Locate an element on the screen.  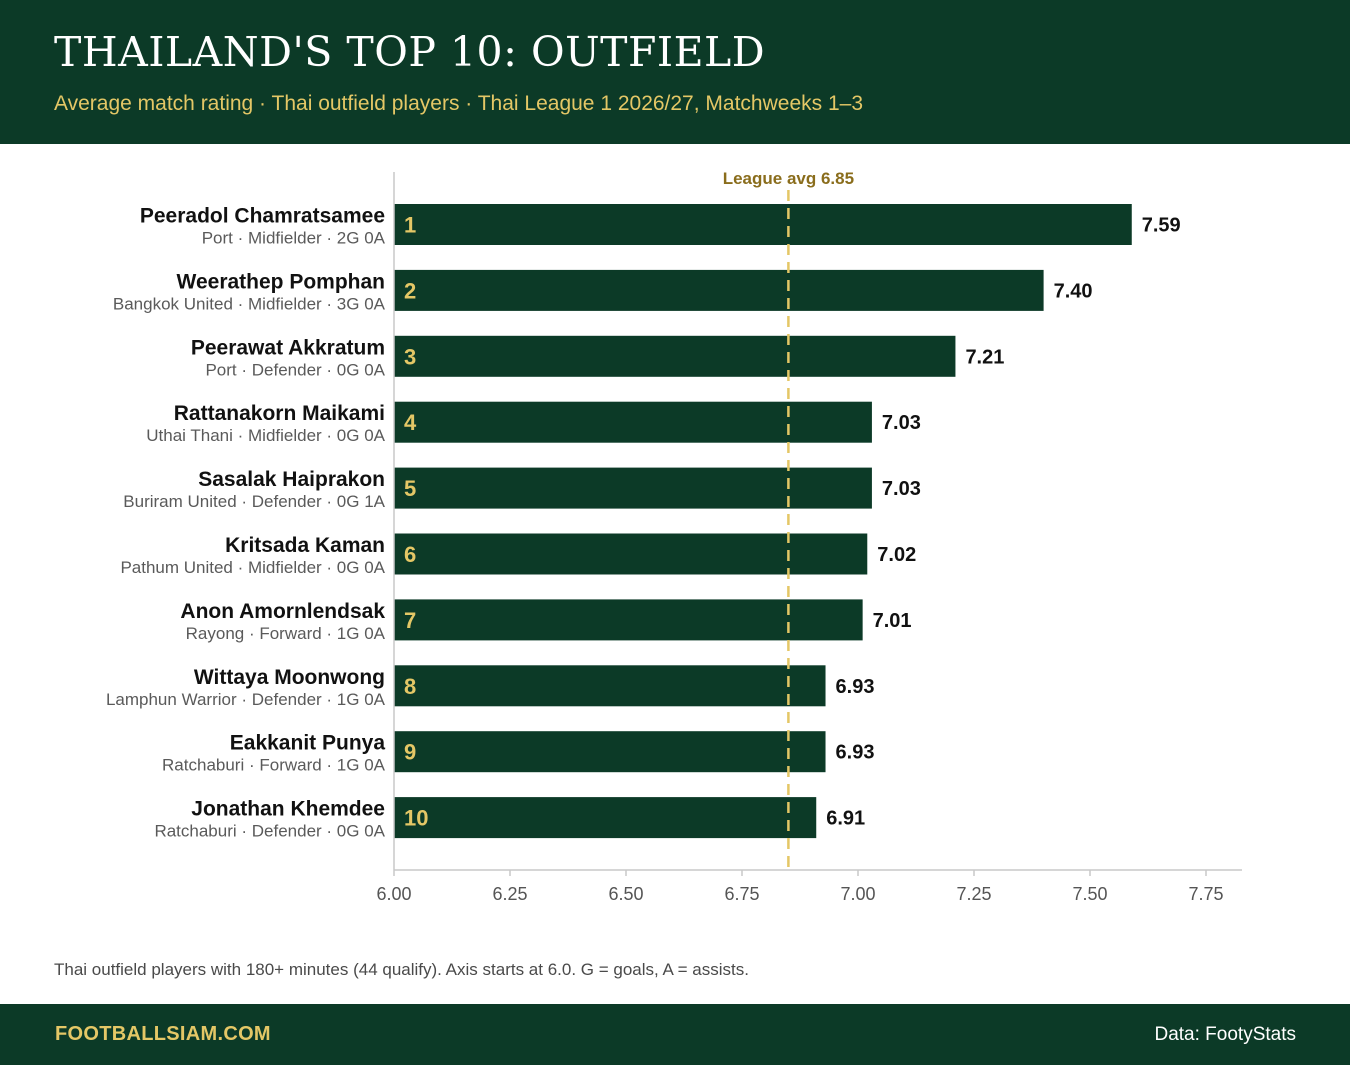
bar-value-label: 7.59 is located at coordinates (1161, 226).